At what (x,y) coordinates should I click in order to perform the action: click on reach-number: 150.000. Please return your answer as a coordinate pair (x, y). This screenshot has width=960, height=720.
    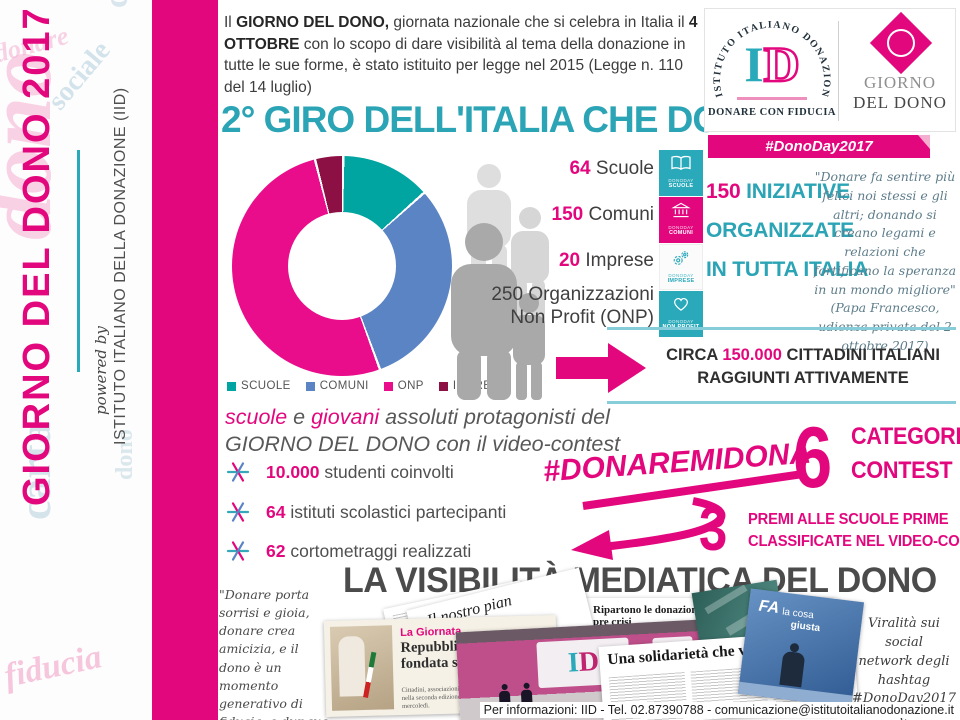
    Looking at the image, I should click on (752, 355).